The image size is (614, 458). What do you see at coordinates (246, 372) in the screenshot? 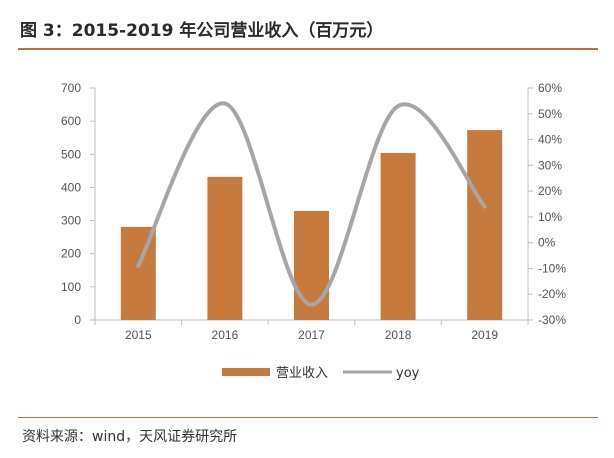
I see `legend-bar-swatch` at bounding box center [246, 372].